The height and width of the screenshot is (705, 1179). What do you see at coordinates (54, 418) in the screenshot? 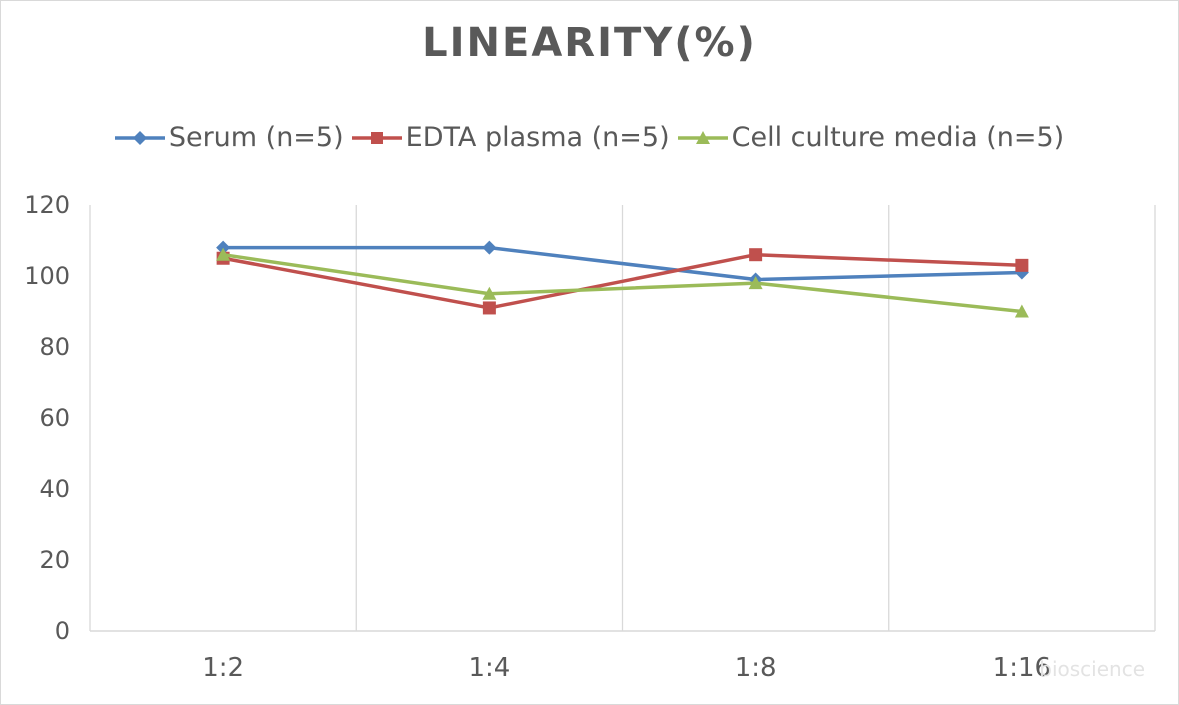
I see `y-tick-label: 60` at bounding box center [54, 418].